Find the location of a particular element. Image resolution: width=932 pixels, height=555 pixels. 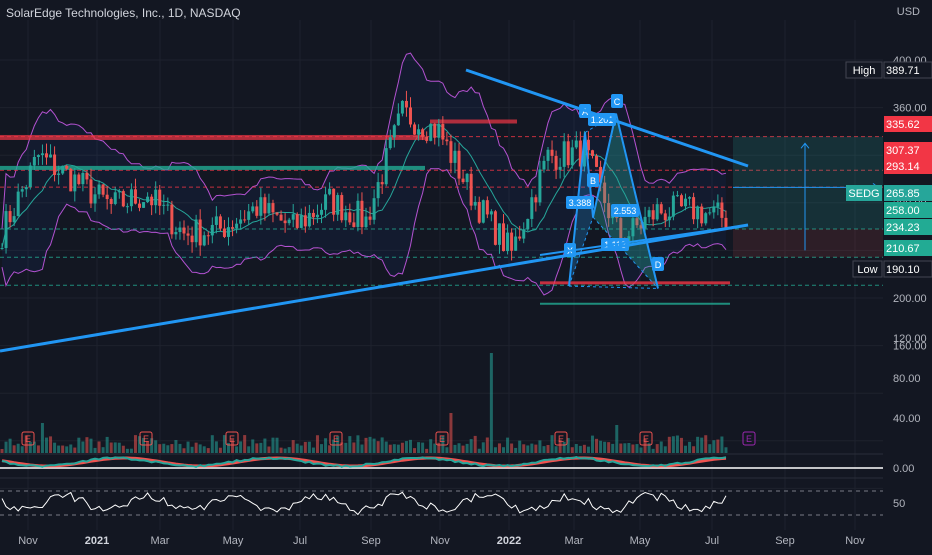

time-axis-tick: May is located at coordinates (640, 541).